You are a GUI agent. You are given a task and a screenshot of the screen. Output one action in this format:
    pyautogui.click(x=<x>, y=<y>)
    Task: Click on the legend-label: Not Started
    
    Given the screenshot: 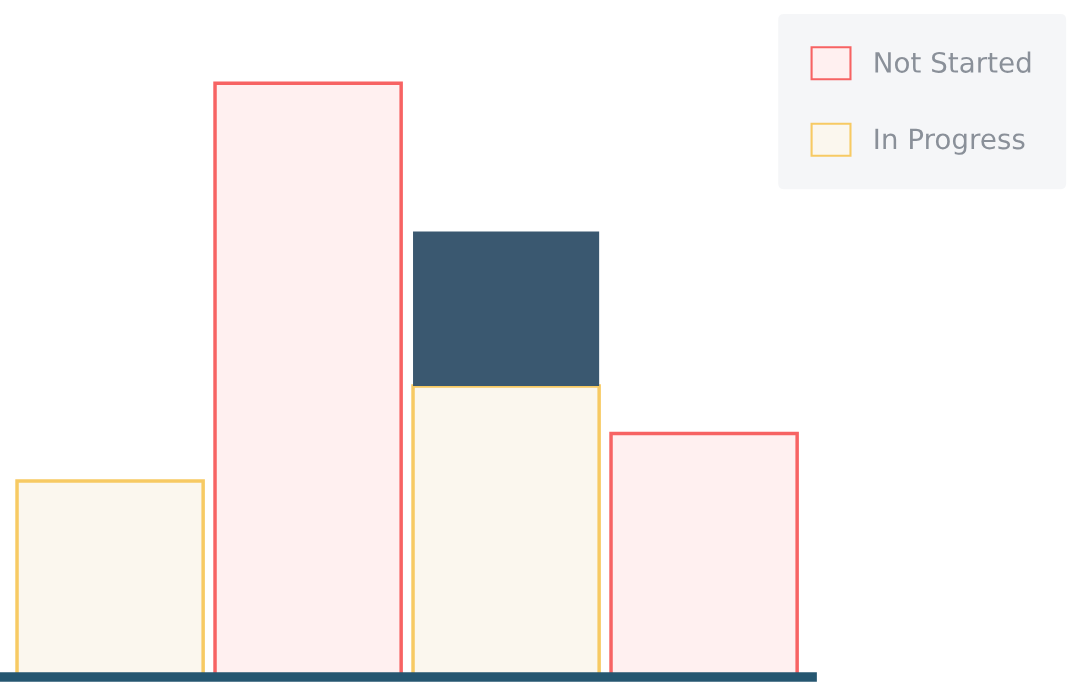 What is the action you would take?
    pyautogui.click(x=953, y=62)
    